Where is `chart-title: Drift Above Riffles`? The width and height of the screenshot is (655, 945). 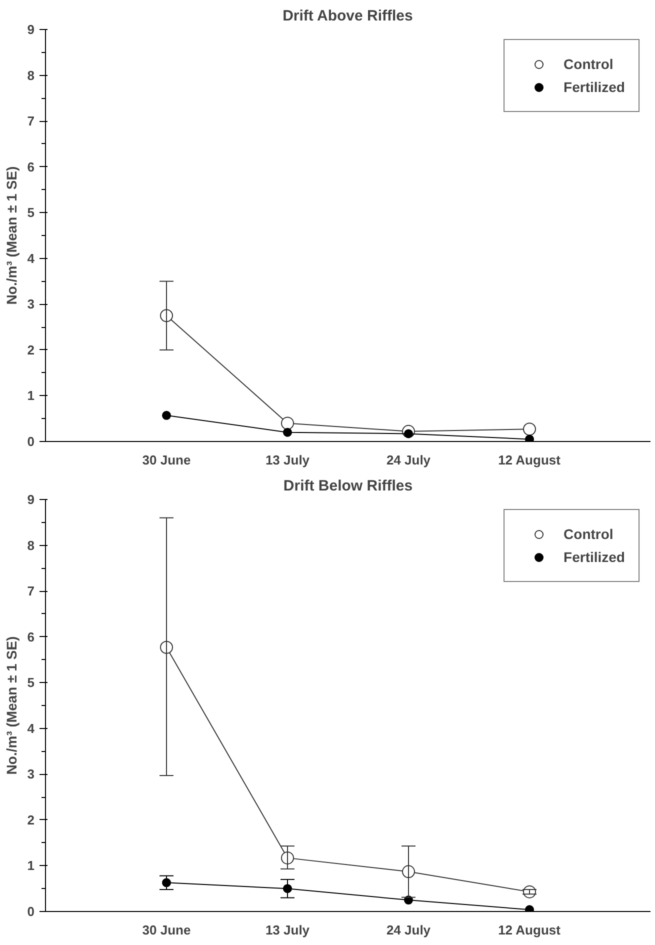
chart-title: Drift Above Riffles is located at coordinates (347, 16).